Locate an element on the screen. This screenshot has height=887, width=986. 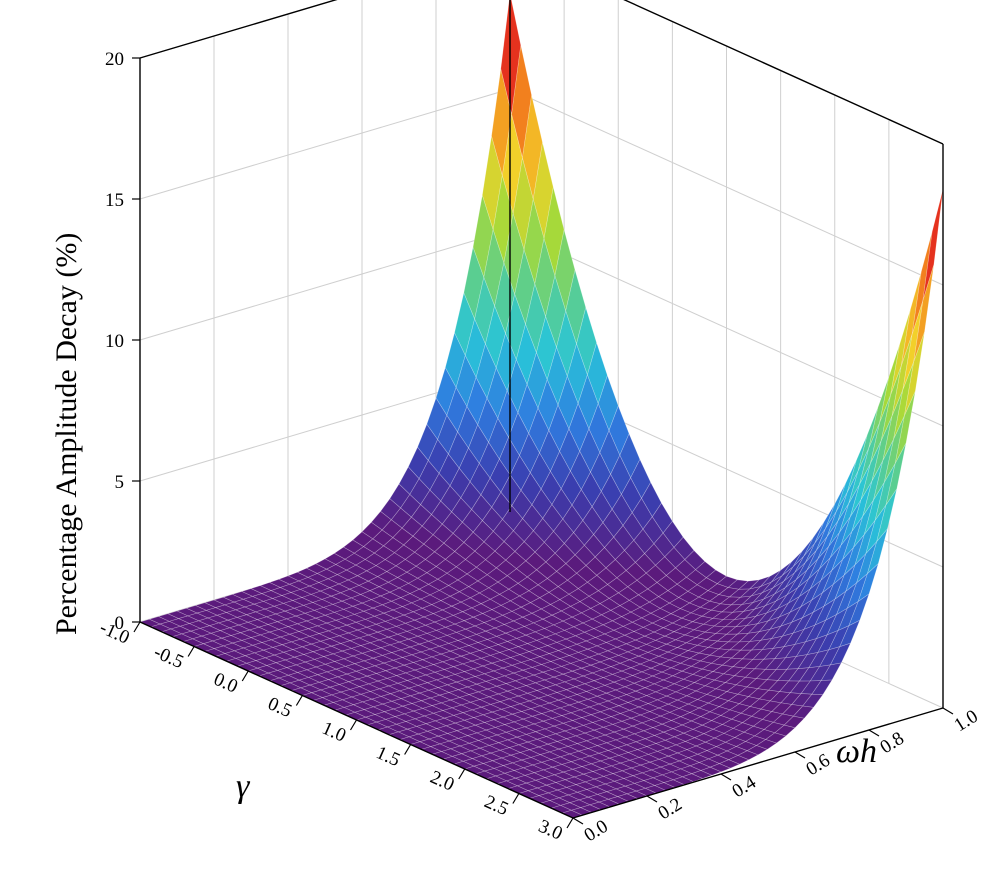
x-tick-label: 0.5 is located at coordinates (280, 707).